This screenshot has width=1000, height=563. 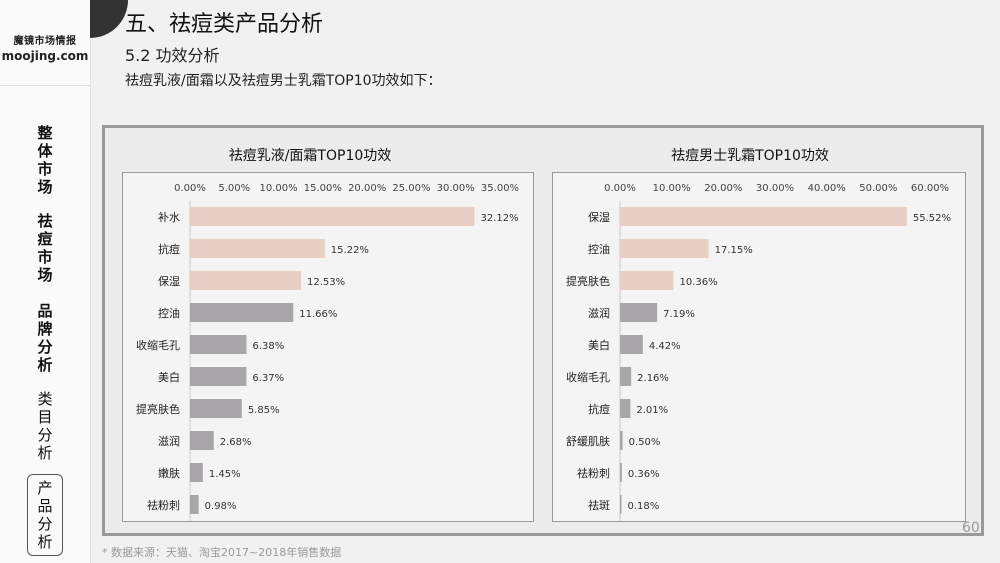 What do you see at coordinates (326, 282) in the screenshot?
I see `bar-value-label: 12.53%` at bounding box center [326, 282].